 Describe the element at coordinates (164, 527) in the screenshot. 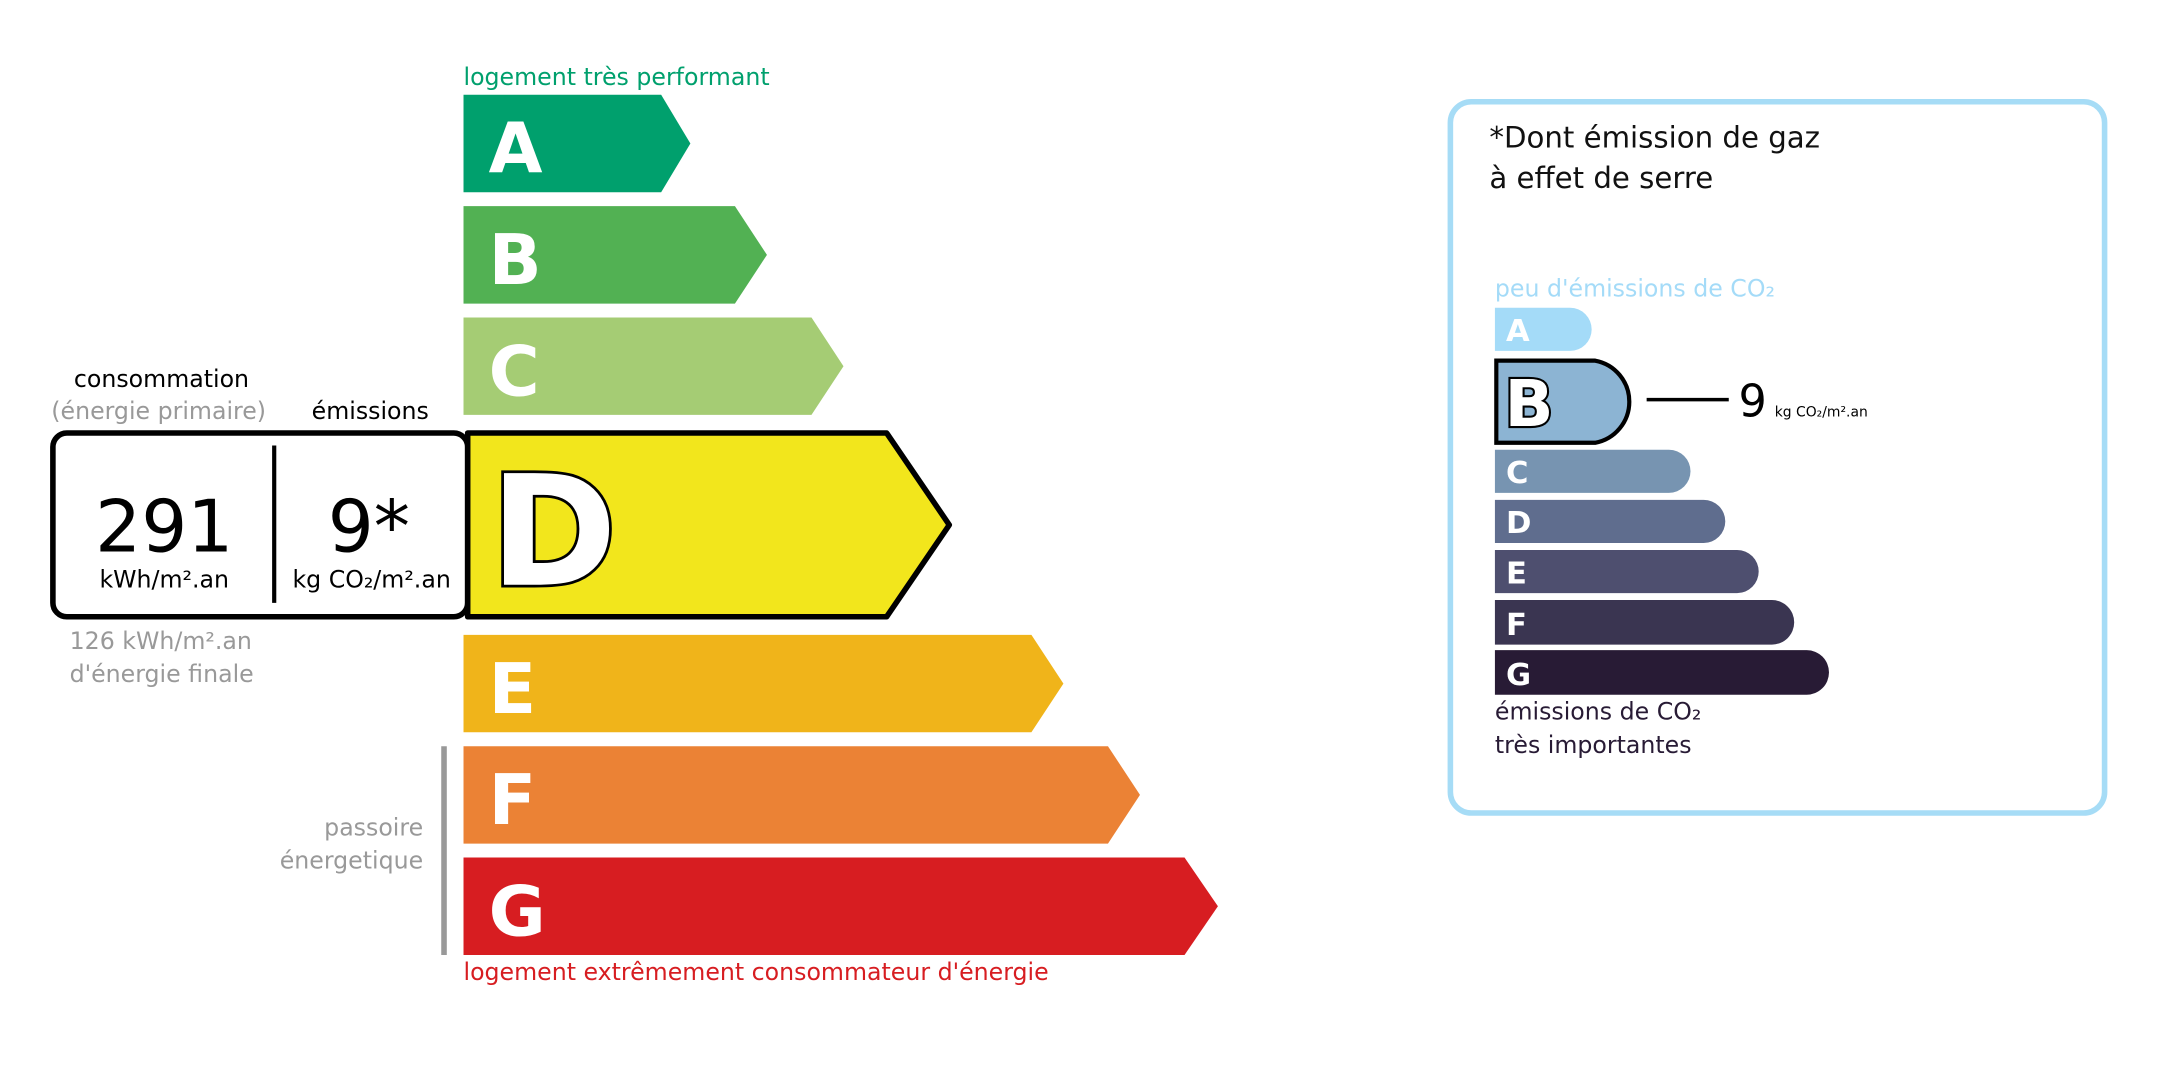

I see `consumption-value: 291` at that location.